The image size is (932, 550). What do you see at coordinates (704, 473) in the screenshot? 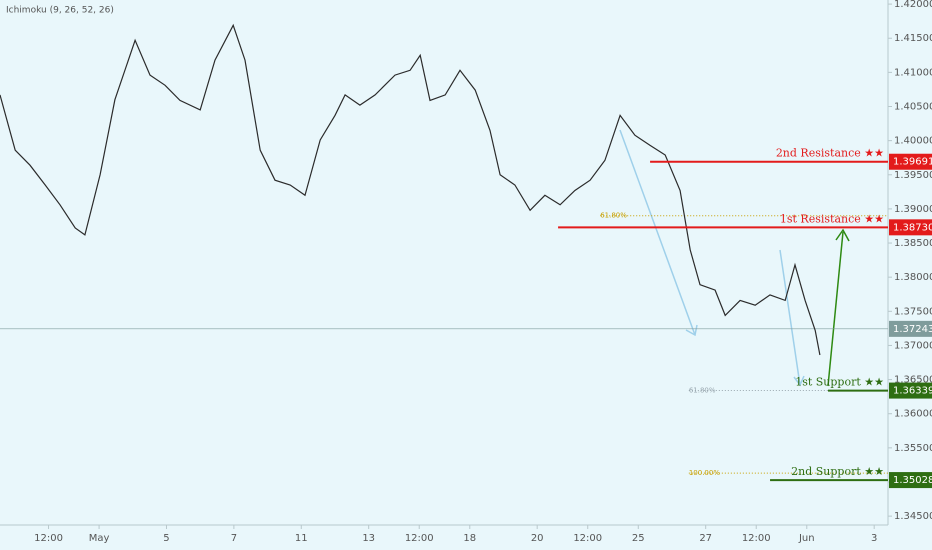
I see `fib-label: 100.00%` at bounding box center [704, 473].